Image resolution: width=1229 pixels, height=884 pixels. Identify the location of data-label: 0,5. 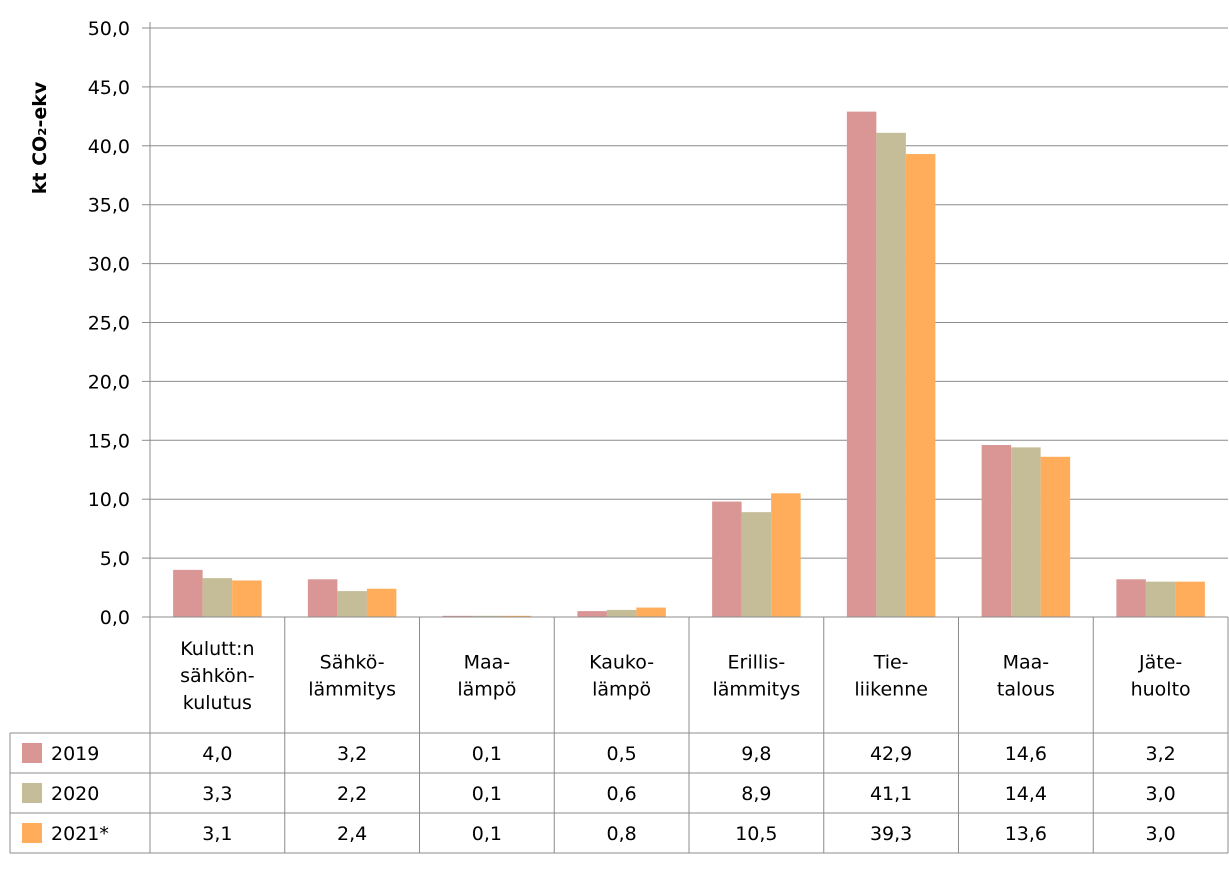
(622, 754).